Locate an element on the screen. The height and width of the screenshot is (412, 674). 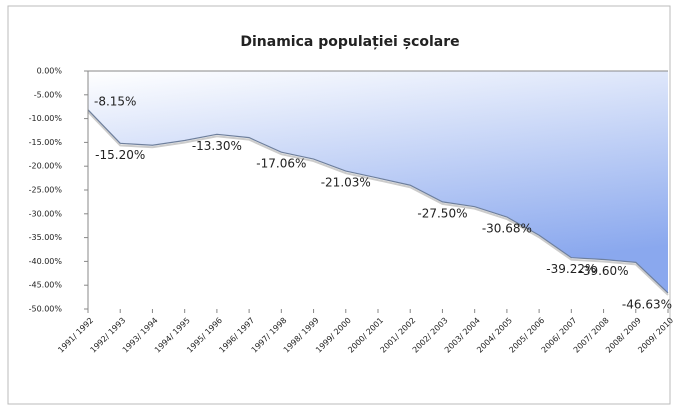
y-tick-label: -35.00% is located at coordinates (46, 237).